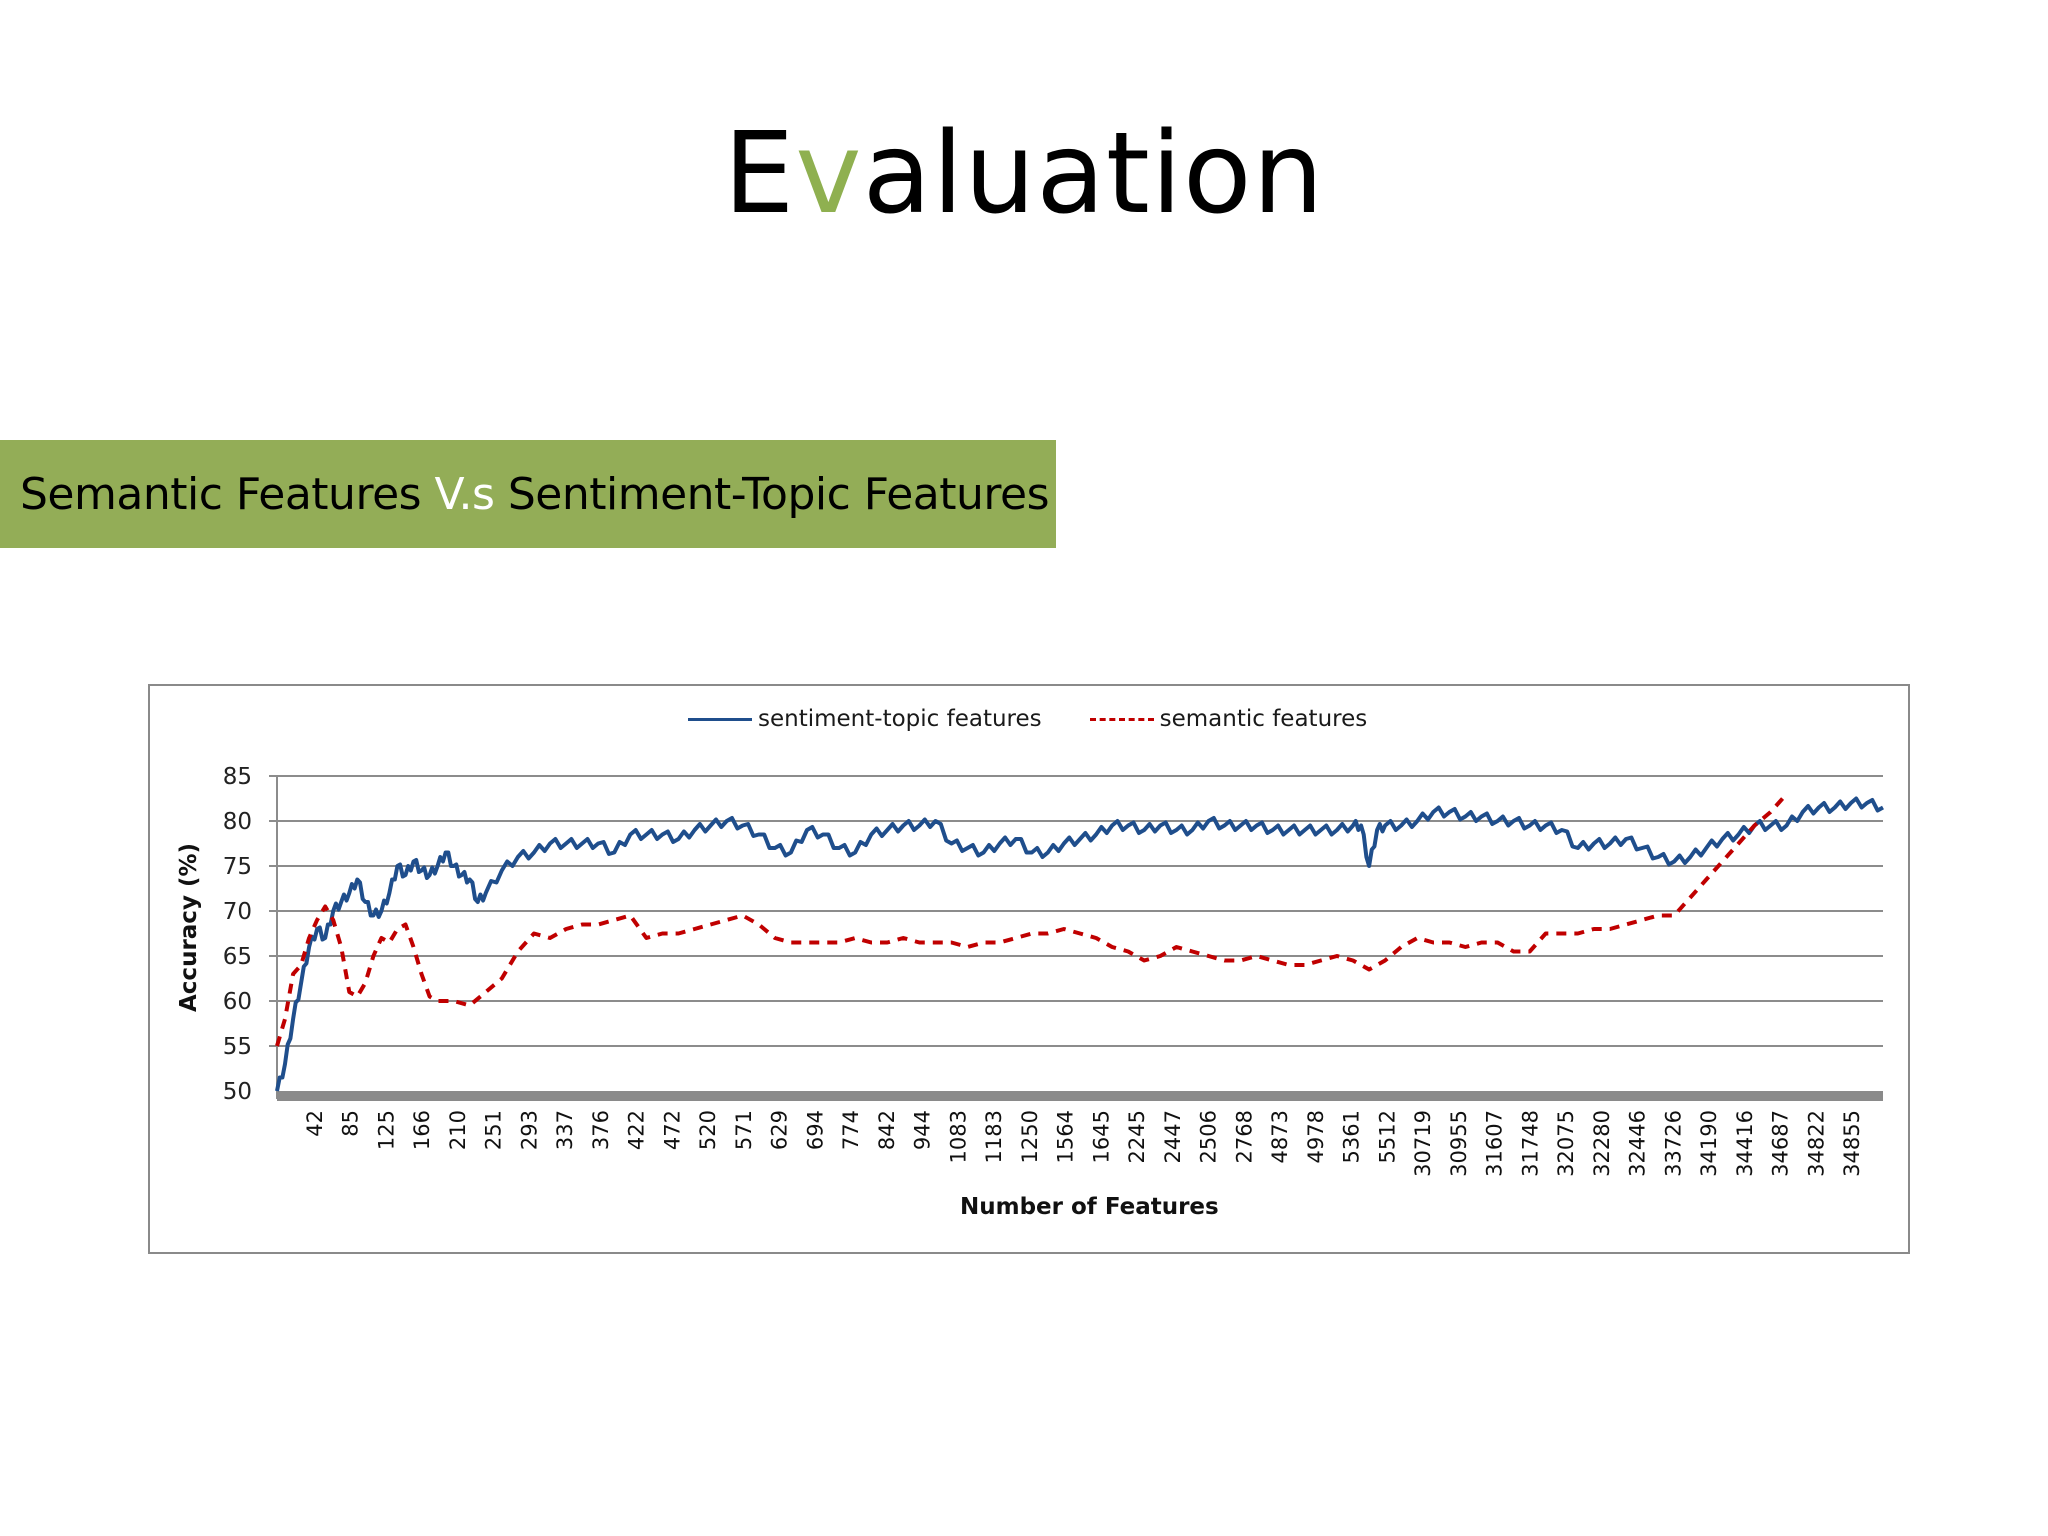  I want to click on y-tick-label: 60, so click(237, 1002).